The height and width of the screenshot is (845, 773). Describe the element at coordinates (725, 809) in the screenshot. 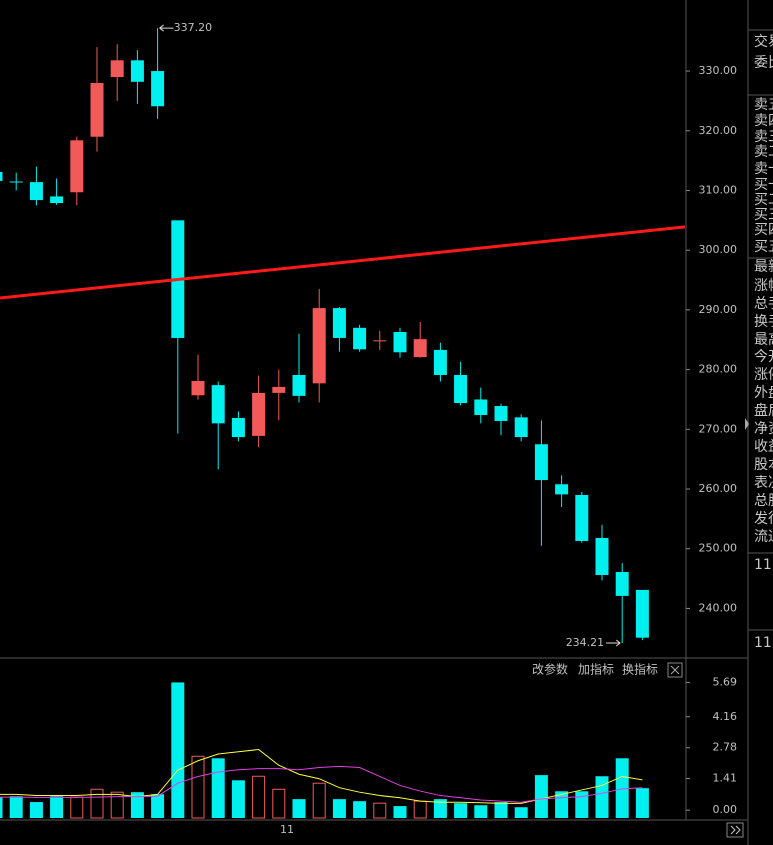

I see `y-tick-label: 0.00` at that location.